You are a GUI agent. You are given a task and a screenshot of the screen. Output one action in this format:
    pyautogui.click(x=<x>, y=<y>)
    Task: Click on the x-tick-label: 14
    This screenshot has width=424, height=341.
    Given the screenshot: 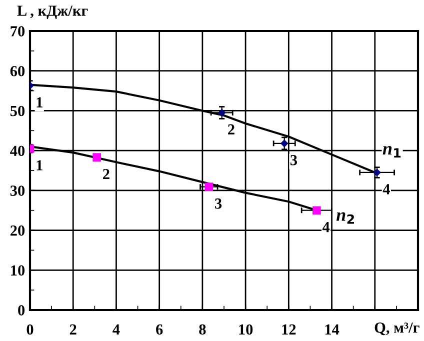 What is the action you would take?
    pyautogui.click(x=332, y=329)
    